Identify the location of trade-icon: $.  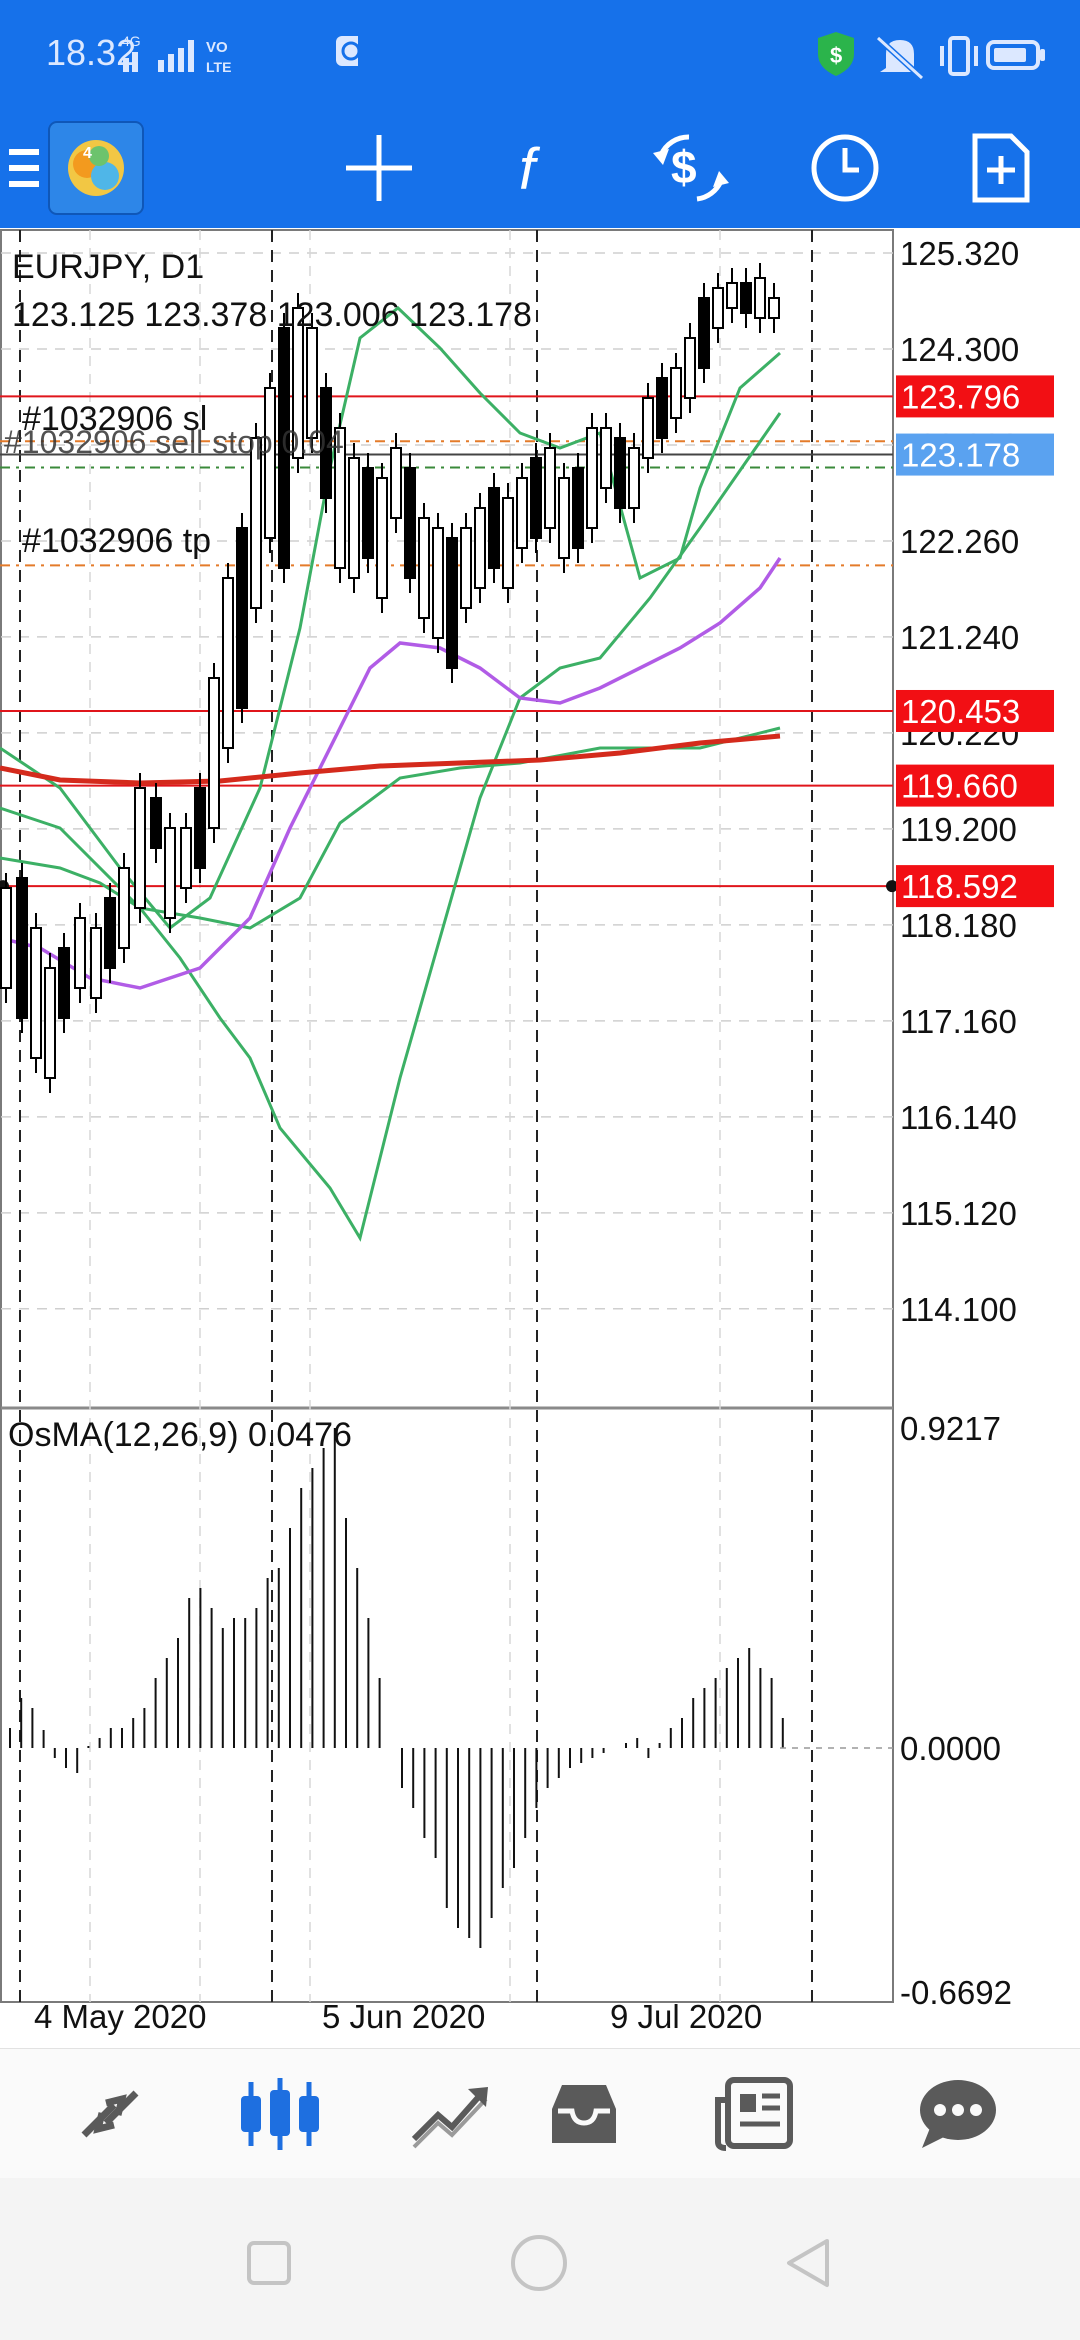
(691, 168).